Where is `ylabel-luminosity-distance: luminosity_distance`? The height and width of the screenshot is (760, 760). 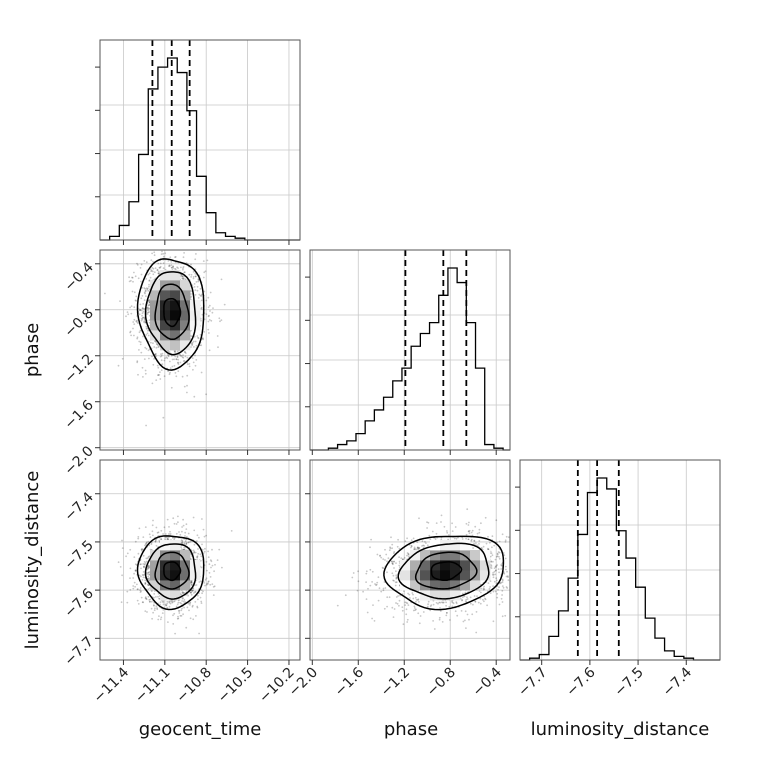 ylabel-luminosity-distance: luminosity_distance is located at coordinates (32, 560).